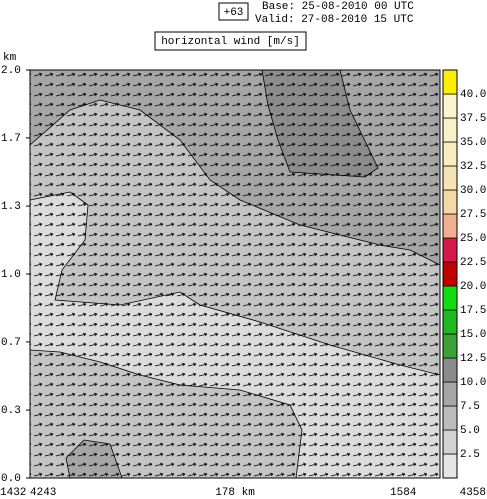 The width and height of the screenshot is (487, 499). What do you see at coordinates (11, 411) in the screenshot?
I see `y-tick-label: 0.3` at bounding box center [11, 411].